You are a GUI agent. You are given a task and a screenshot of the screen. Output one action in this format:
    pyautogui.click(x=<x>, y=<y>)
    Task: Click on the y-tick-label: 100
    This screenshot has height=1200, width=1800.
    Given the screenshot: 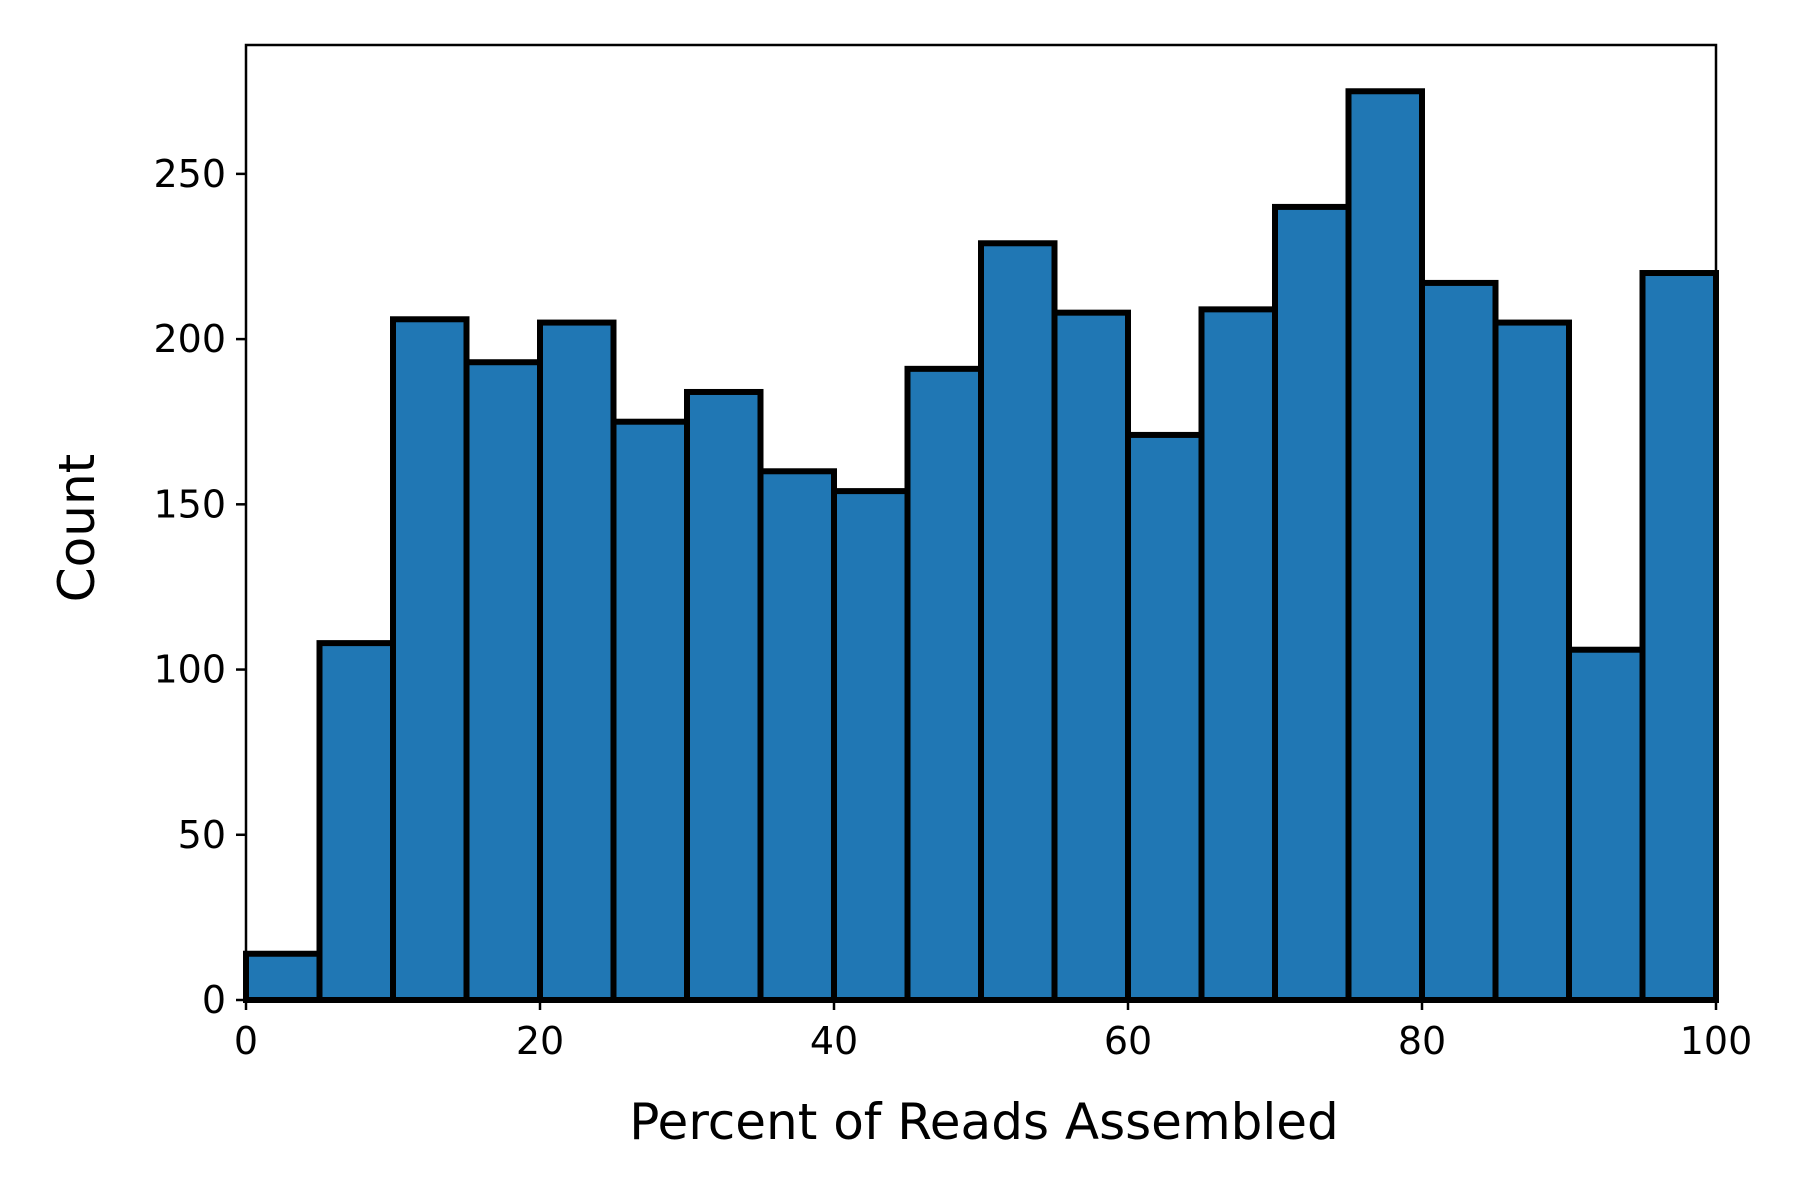 What is the action you would take?
    pyautogui.click(x=189, y=670)
    